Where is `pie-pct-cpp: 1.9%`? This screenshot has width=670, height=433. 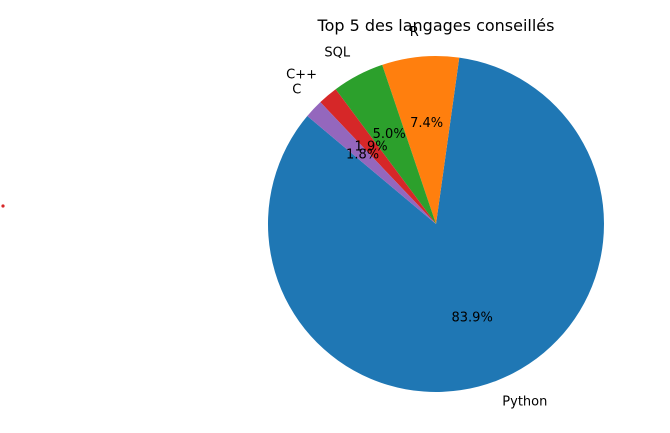
pie-pct-cpp: 1.9% is located at coordinates (371, 146).